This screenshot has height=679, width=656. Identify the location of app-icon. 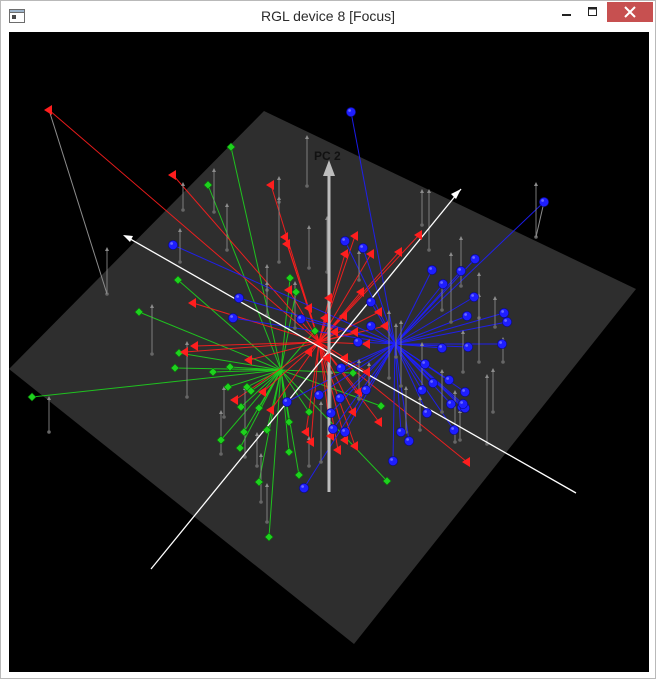
(17, 16).